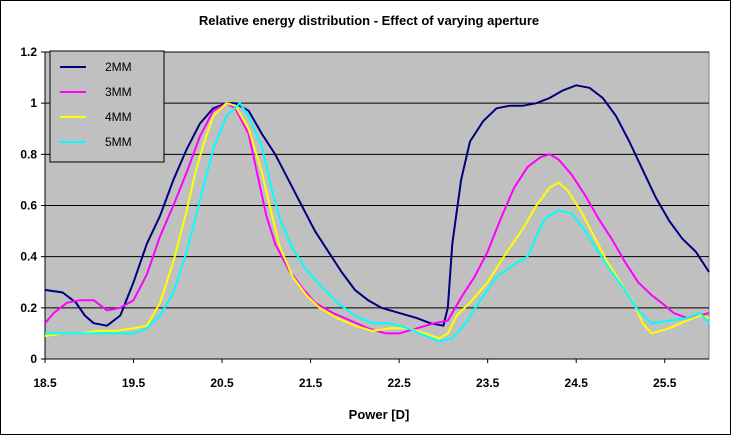  Describe the element at coordinates (379, 414) in the screenshot. I see `x-axis-label: Power [D]` at that location.